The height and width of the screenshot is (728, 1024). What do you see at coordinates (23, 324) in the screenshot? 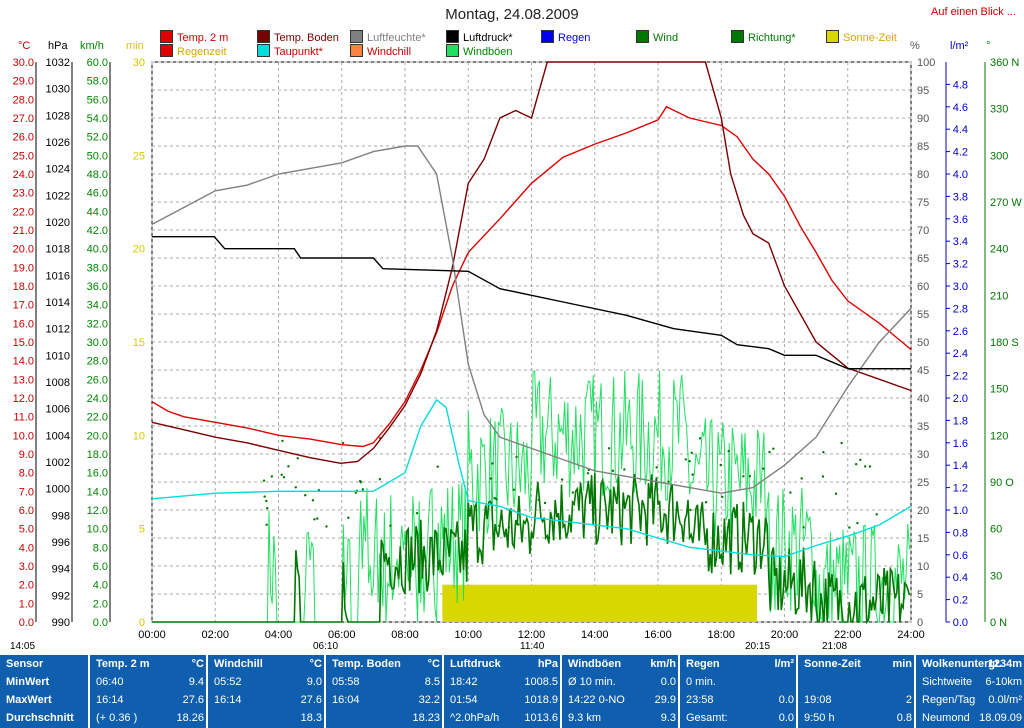
I see `temp-tick: 16.0` at bounding box center [23, 324].